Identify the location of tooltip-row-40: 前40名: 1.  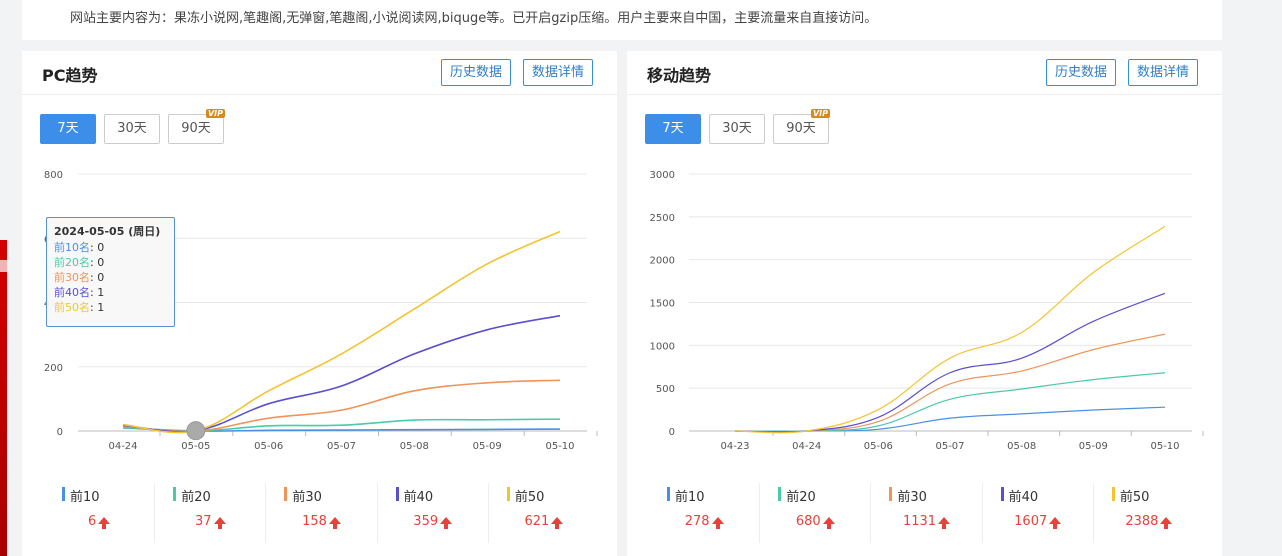
(79, 292).